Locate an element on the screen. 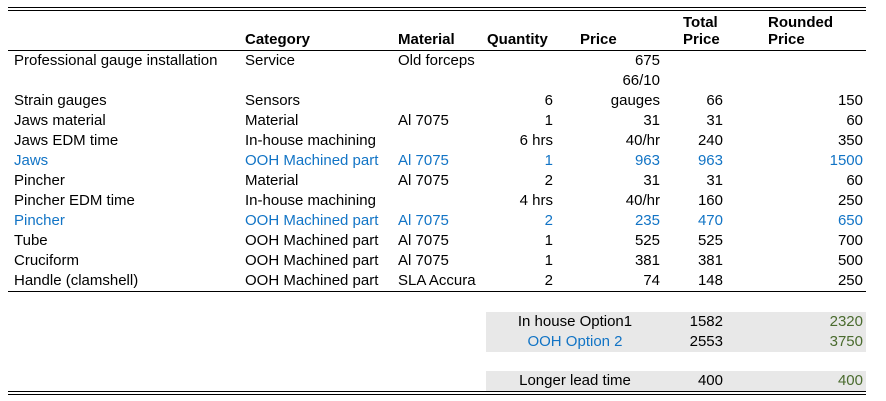 The width and height of the screenshot is (886, 401). summary-total: 2553 is located at coordinates (706, 341).